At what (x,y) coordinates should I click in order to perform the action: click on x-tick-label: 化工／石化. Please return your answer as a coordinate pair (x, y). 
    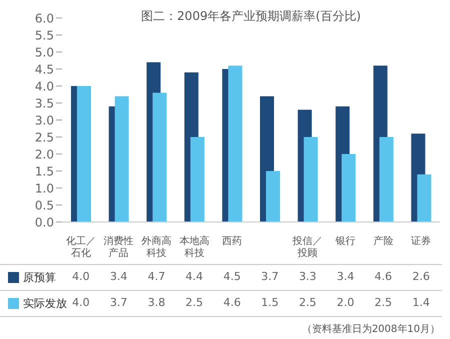
    Looking at the image, I should click on (81, 247).